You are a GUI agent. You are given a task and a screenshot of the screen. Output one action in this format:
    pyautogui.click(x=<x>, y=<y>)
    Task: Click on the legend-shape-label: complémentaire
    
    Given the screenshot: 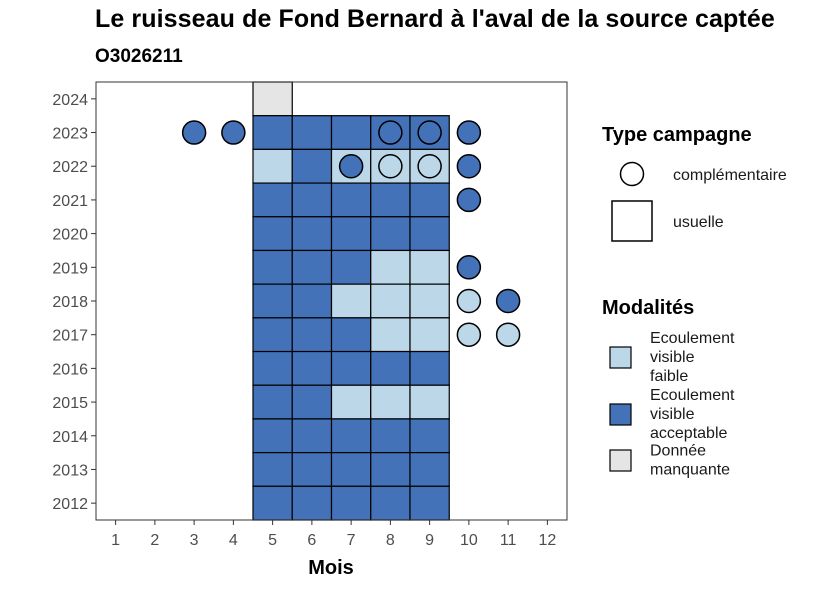 What is the action you would take?
    pyautogui.click(x=730, y=175)
    